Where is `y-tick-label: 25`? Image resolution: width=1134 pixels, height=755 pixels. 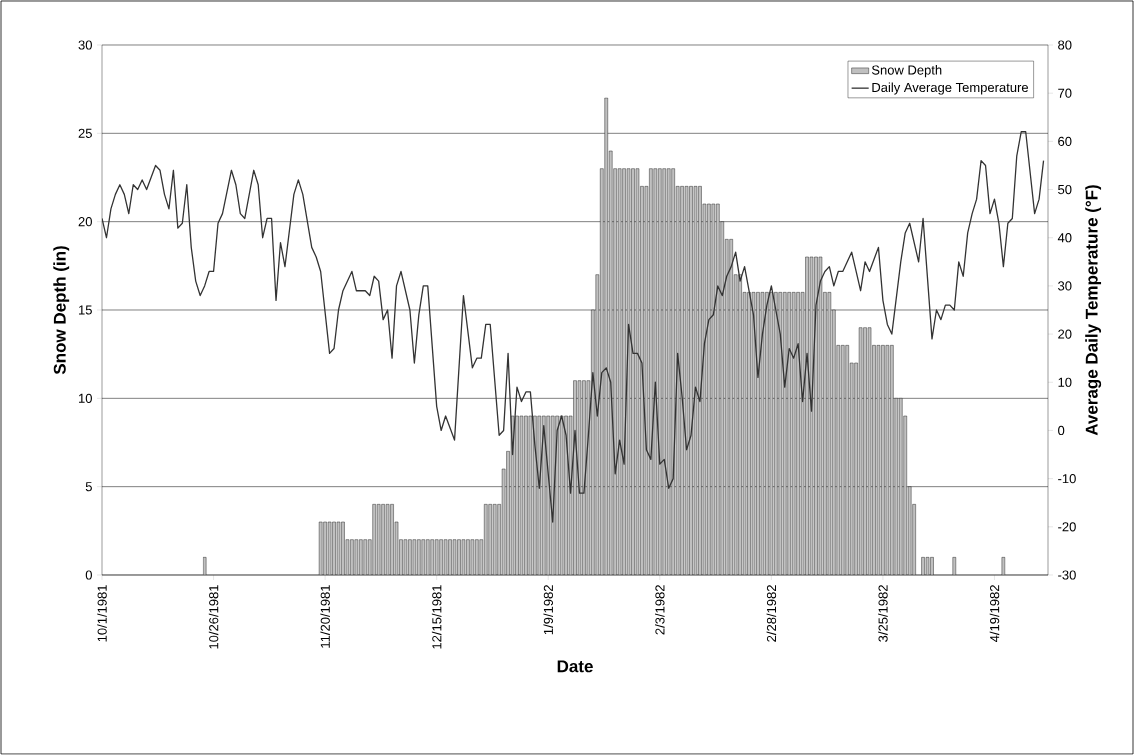 y-tick-label: 25 is located at coordinates (85, 133).